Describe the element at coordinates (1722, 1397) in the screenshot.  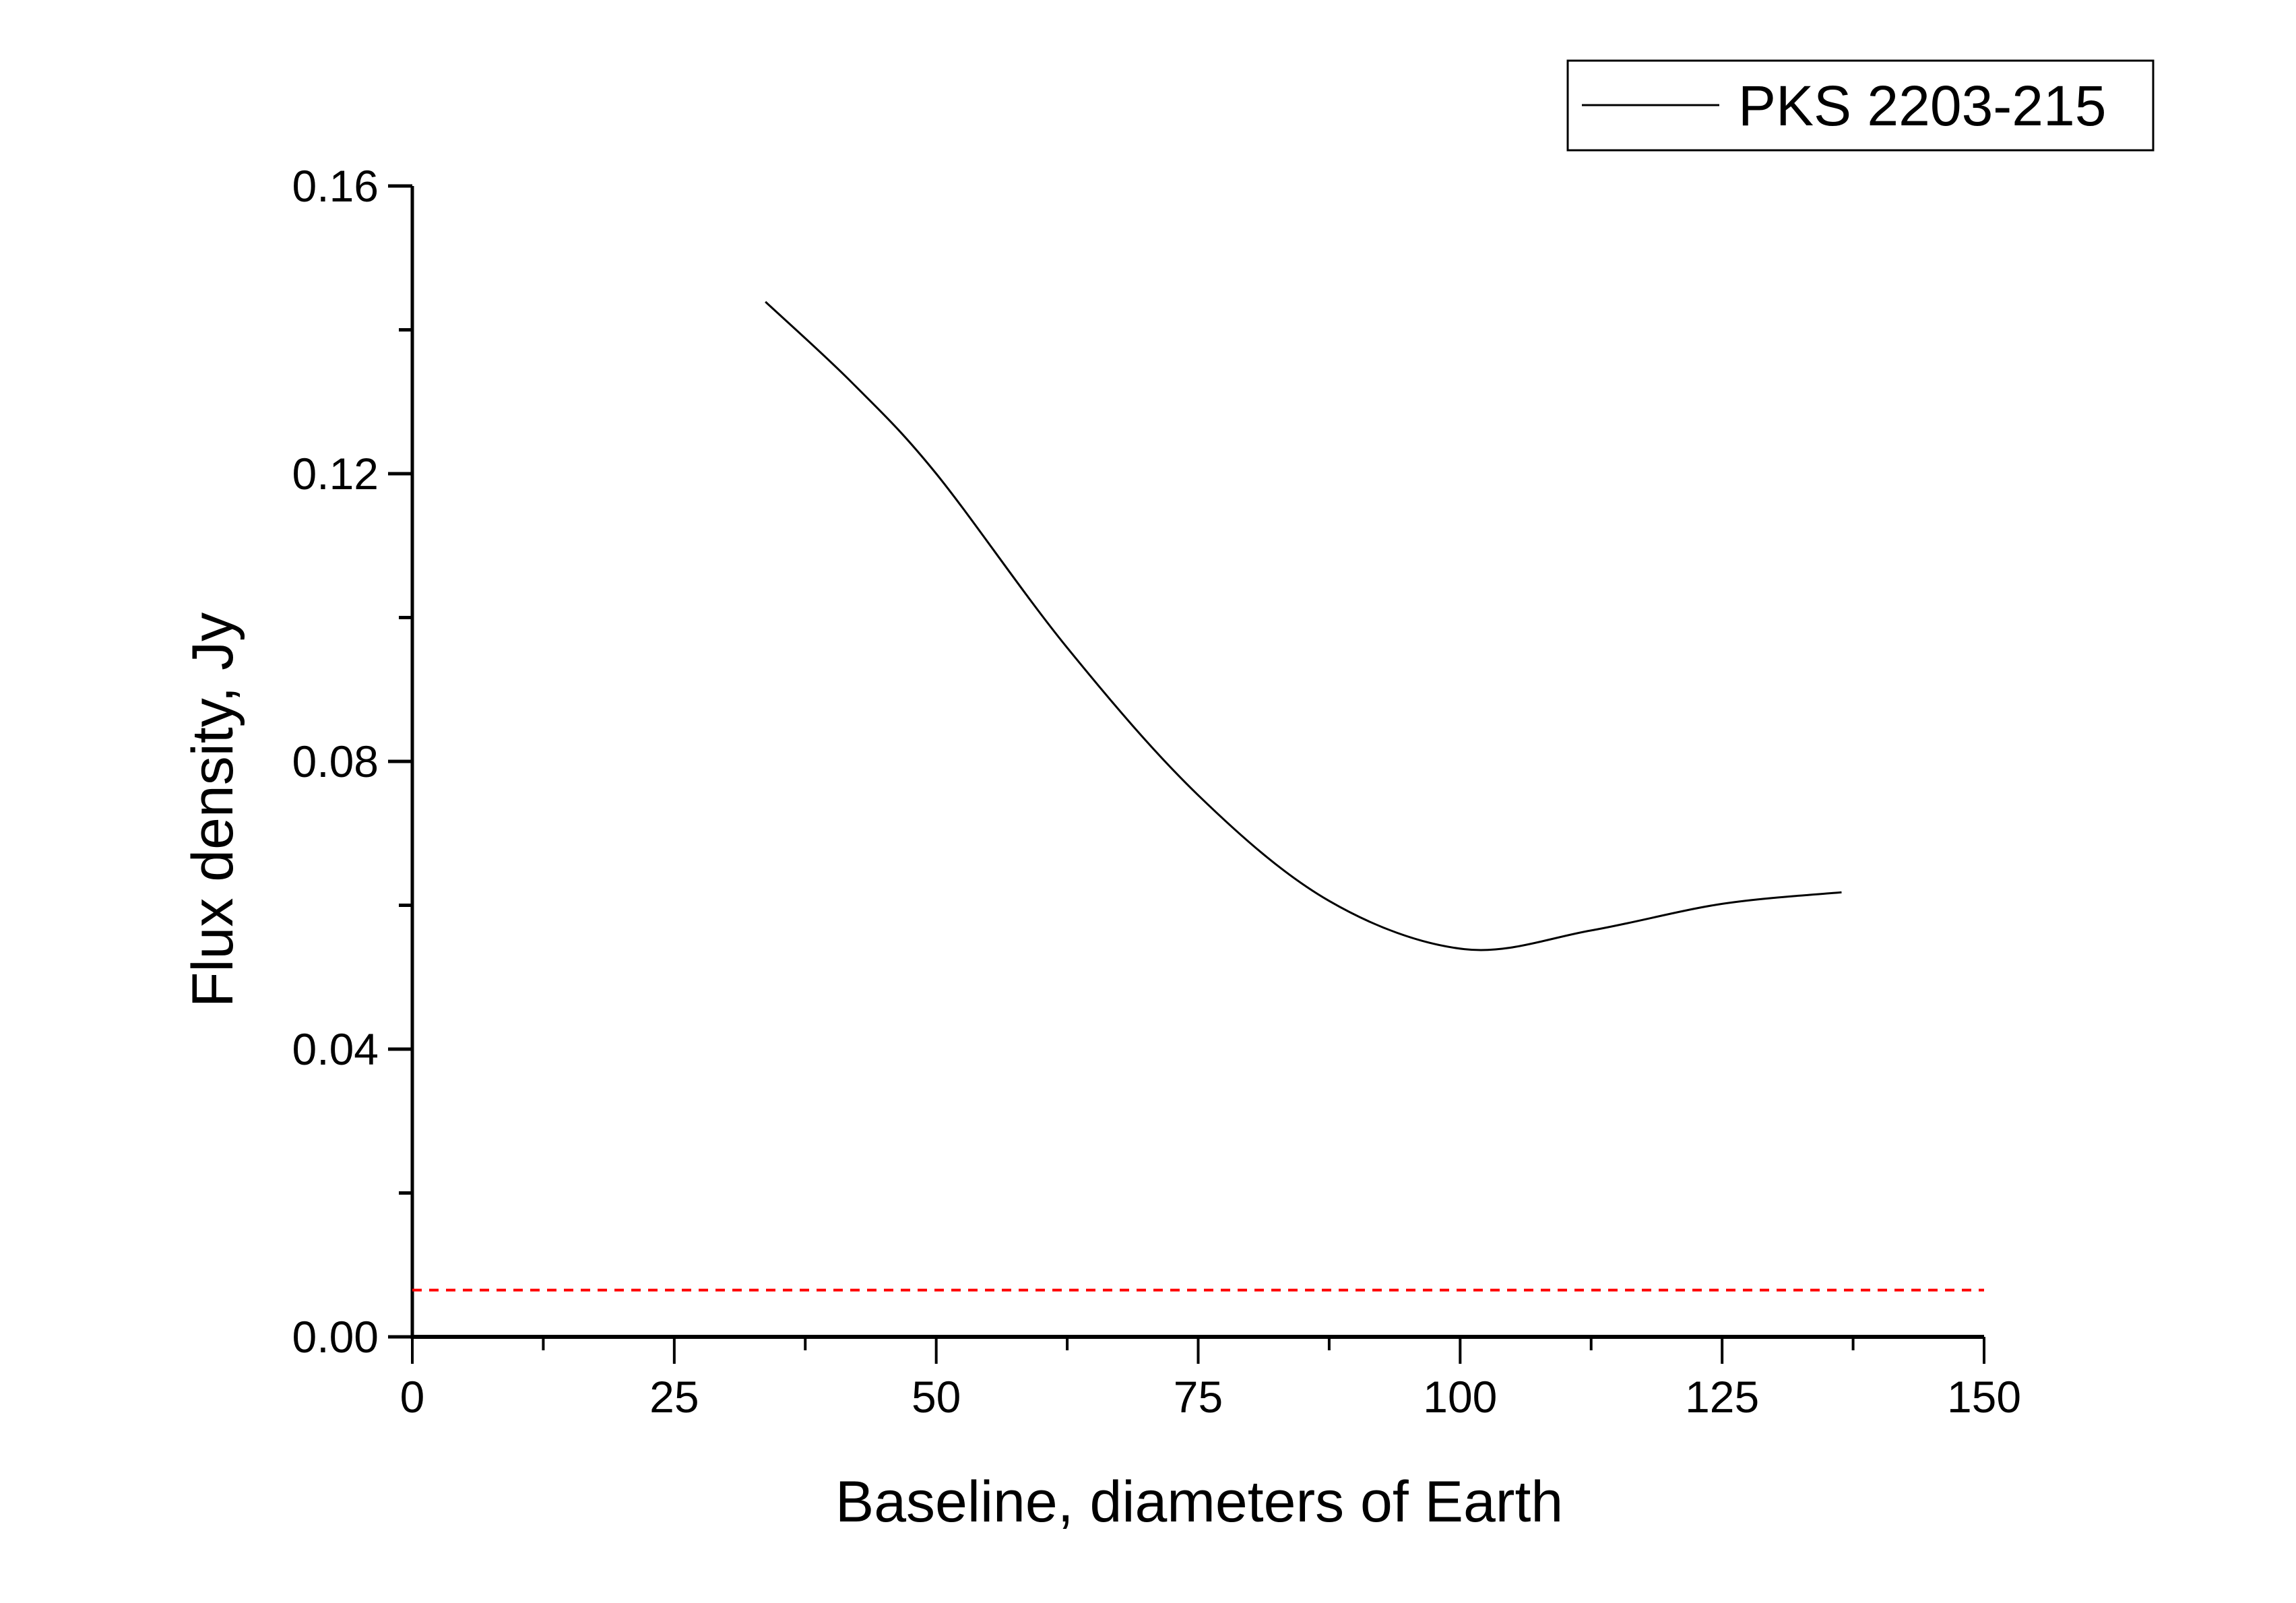
I see `x-tick-label: 125` at that location.